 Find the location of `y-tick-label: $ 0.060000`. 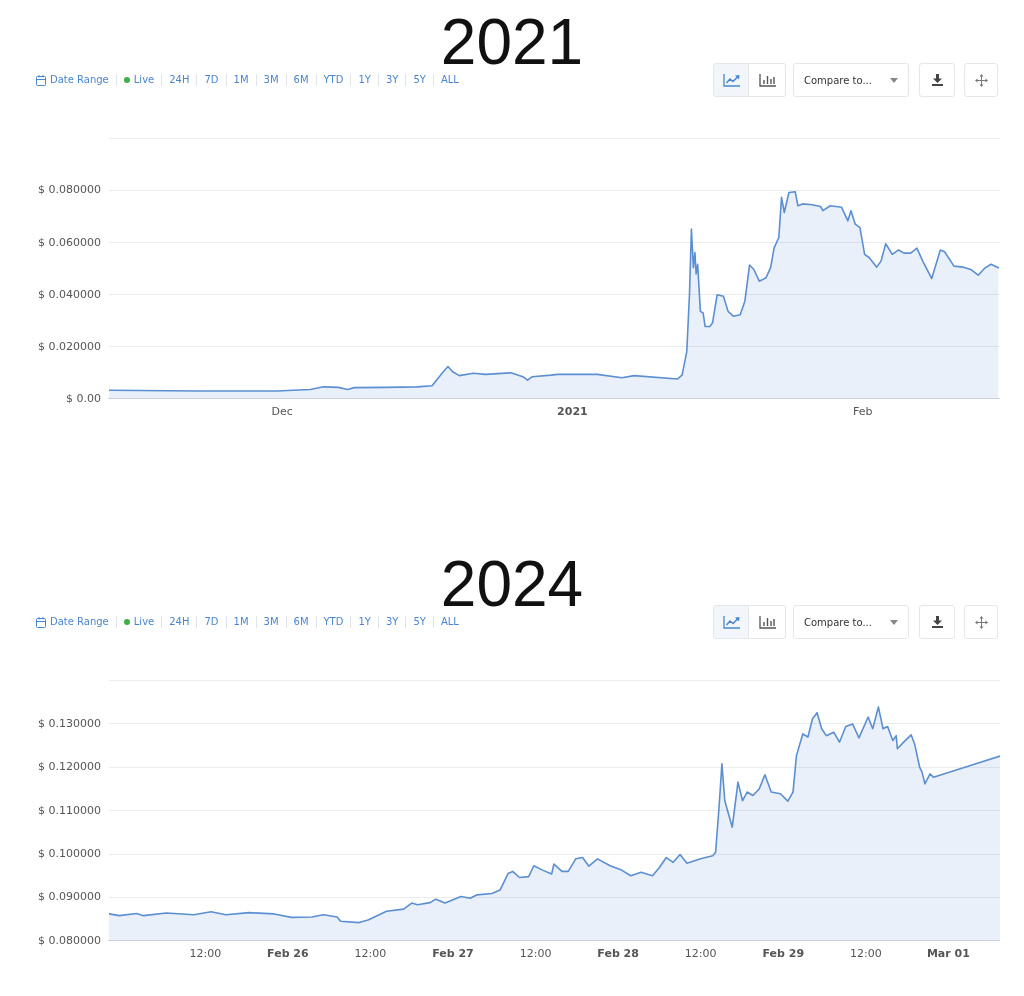

y-tick-label: $ 0.060000 is located at coordinates (69, 242).